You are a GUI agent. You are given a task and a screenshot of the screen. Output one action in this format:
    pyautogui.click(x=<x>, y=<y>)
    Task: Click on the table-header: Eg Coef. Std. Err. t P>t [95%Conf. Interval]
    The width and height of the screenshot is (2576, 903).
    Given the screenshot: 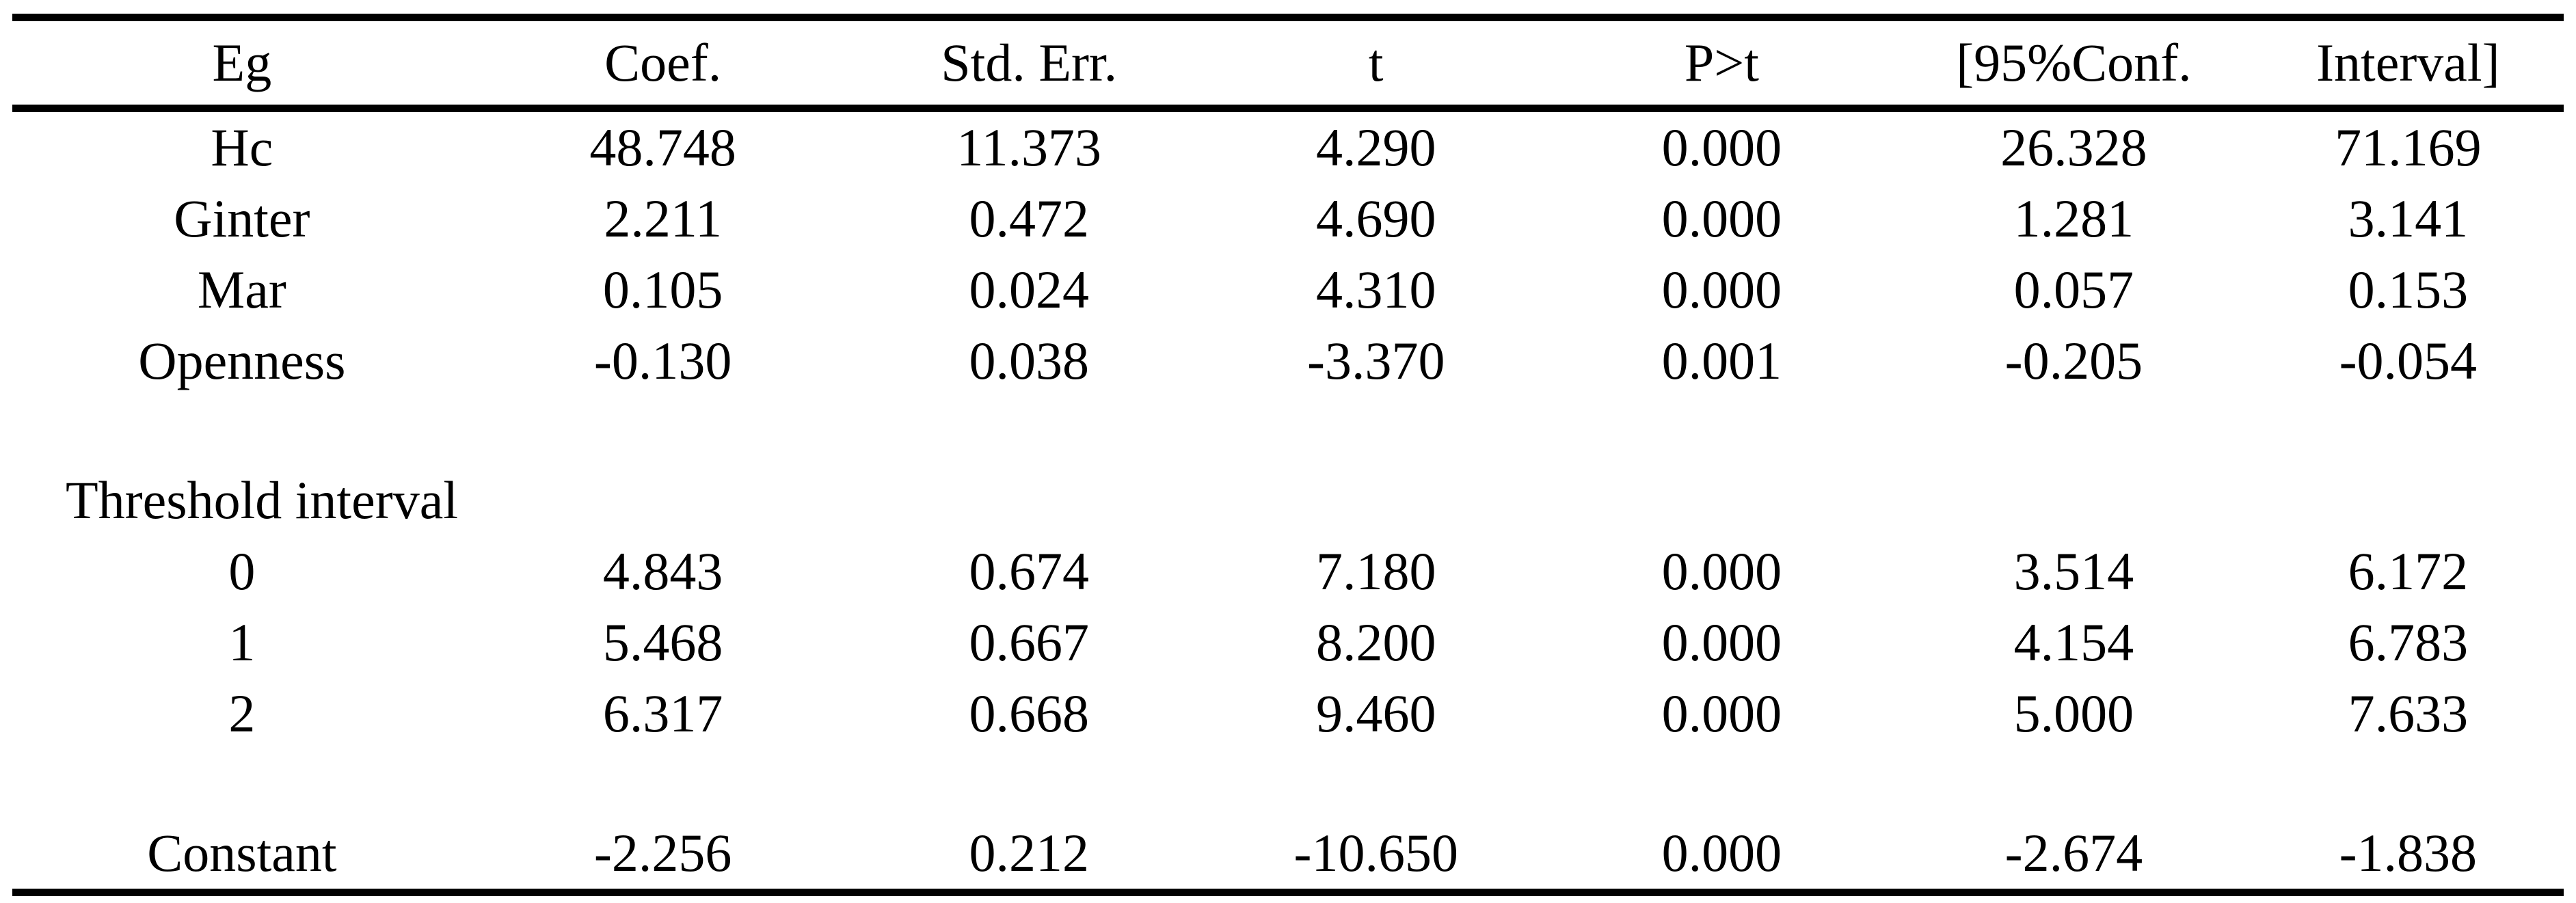 What is the action you would take?
    pyautogui.click(x=1288, y=63)
    